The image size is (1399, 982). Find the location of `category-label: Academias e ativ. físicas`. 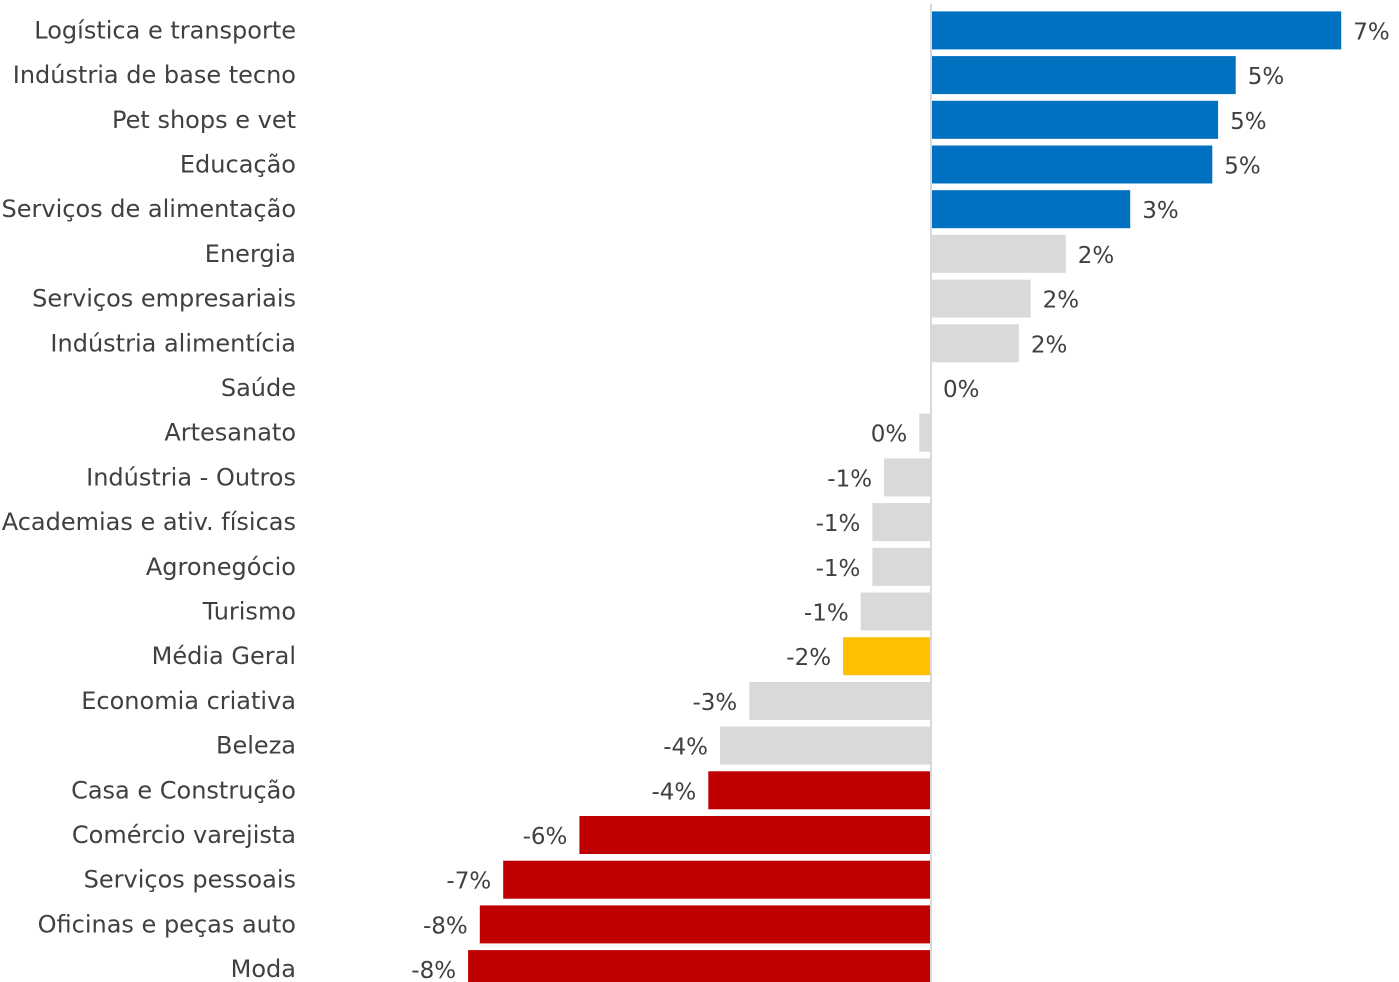

category-label: Academias e ativ. físicas is located at coordinates (149, 522).